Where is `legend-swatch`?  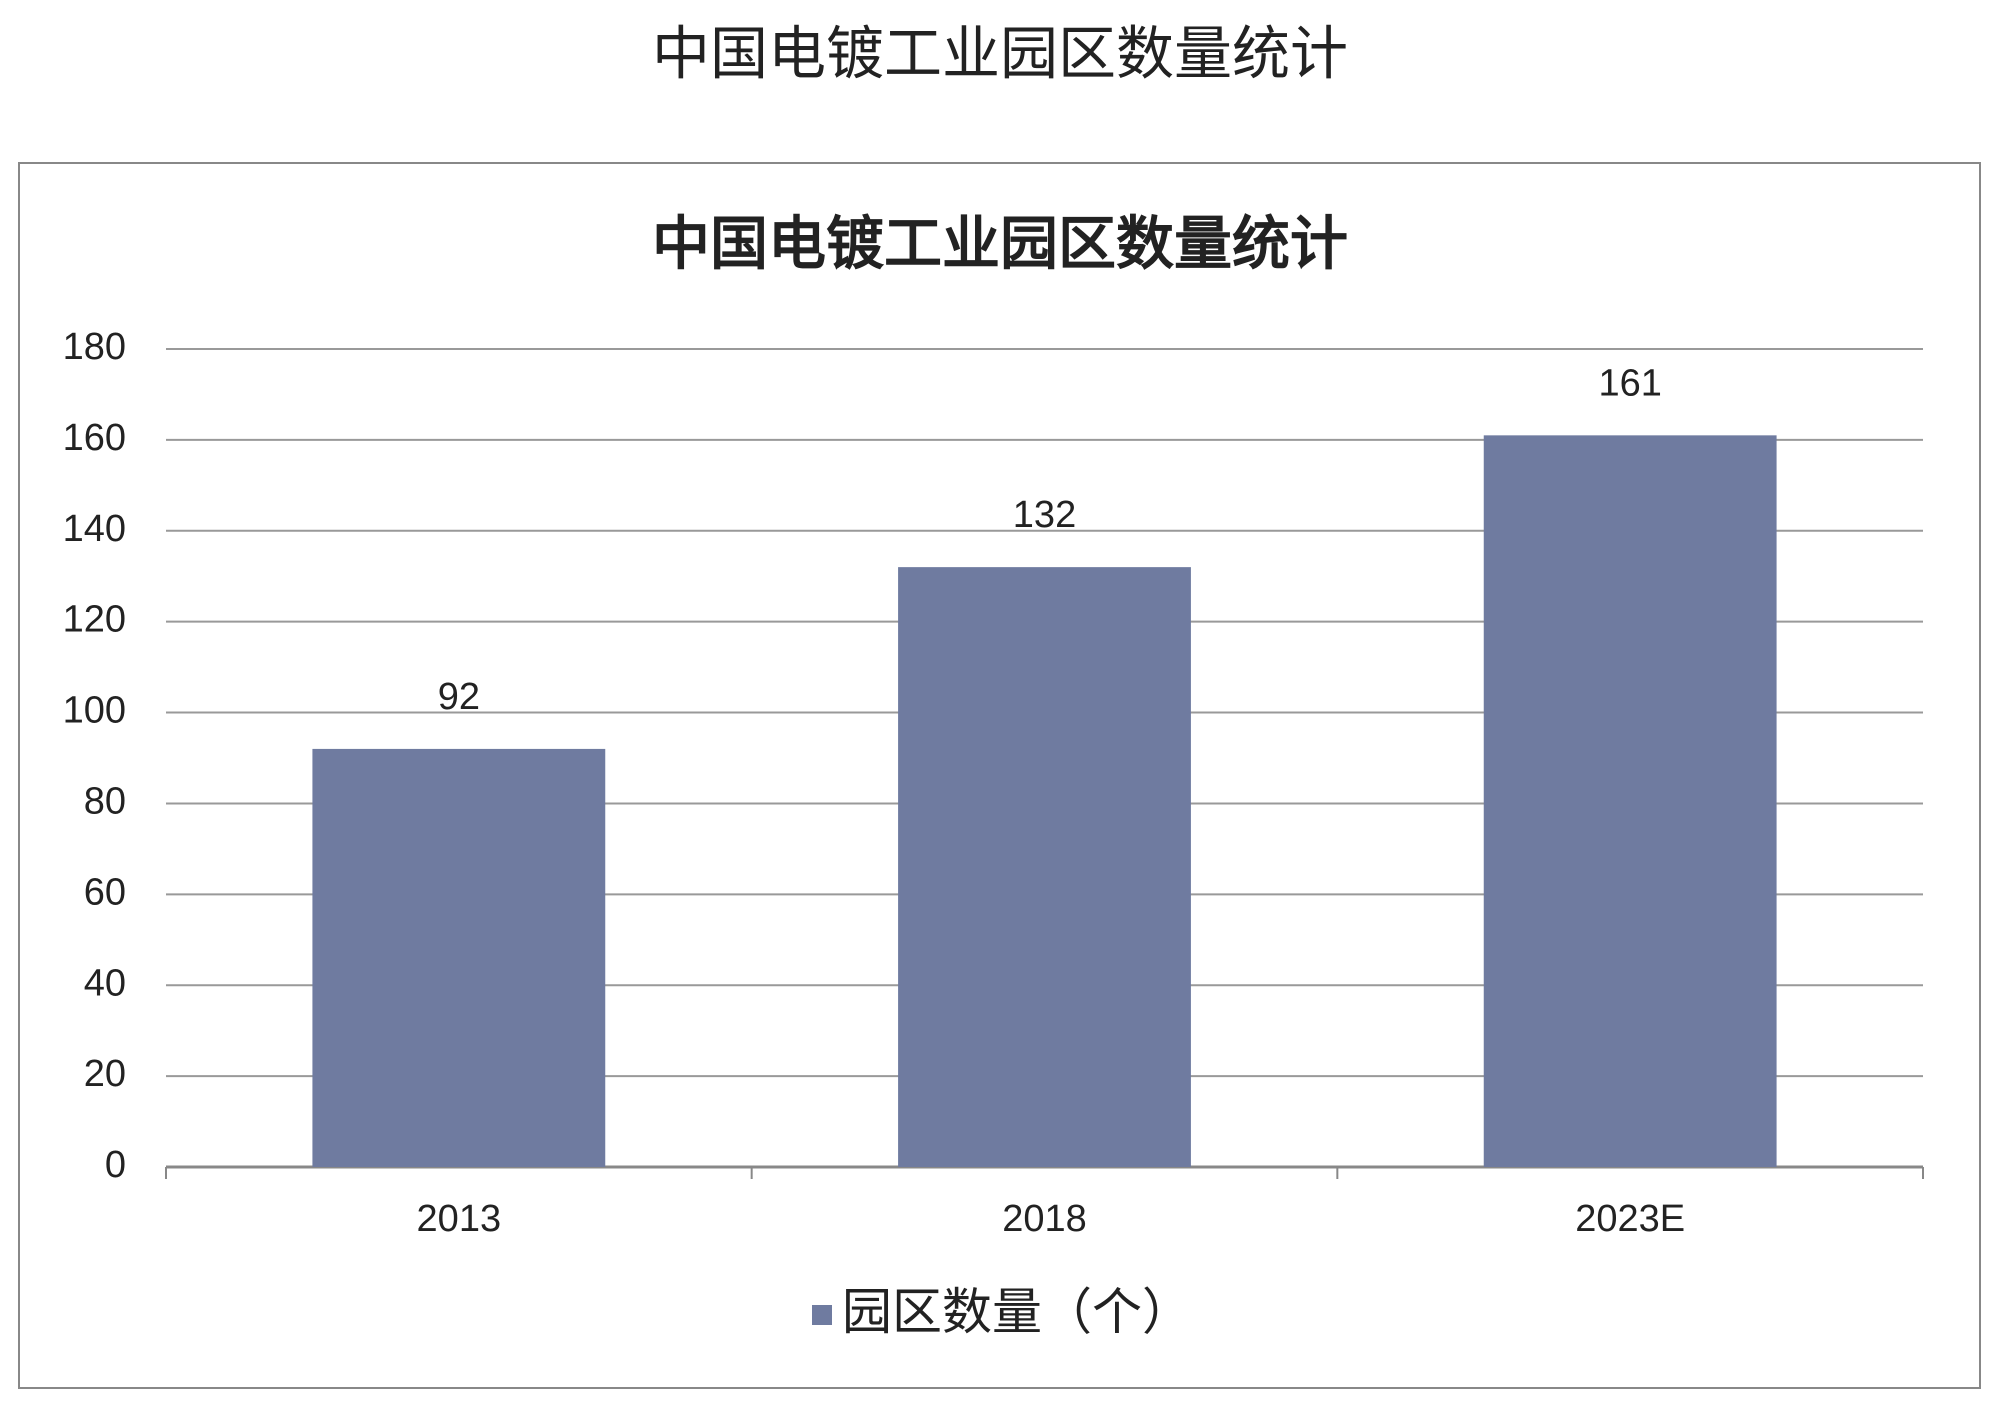 legend-swatch is located at coordinates (822, 1315).